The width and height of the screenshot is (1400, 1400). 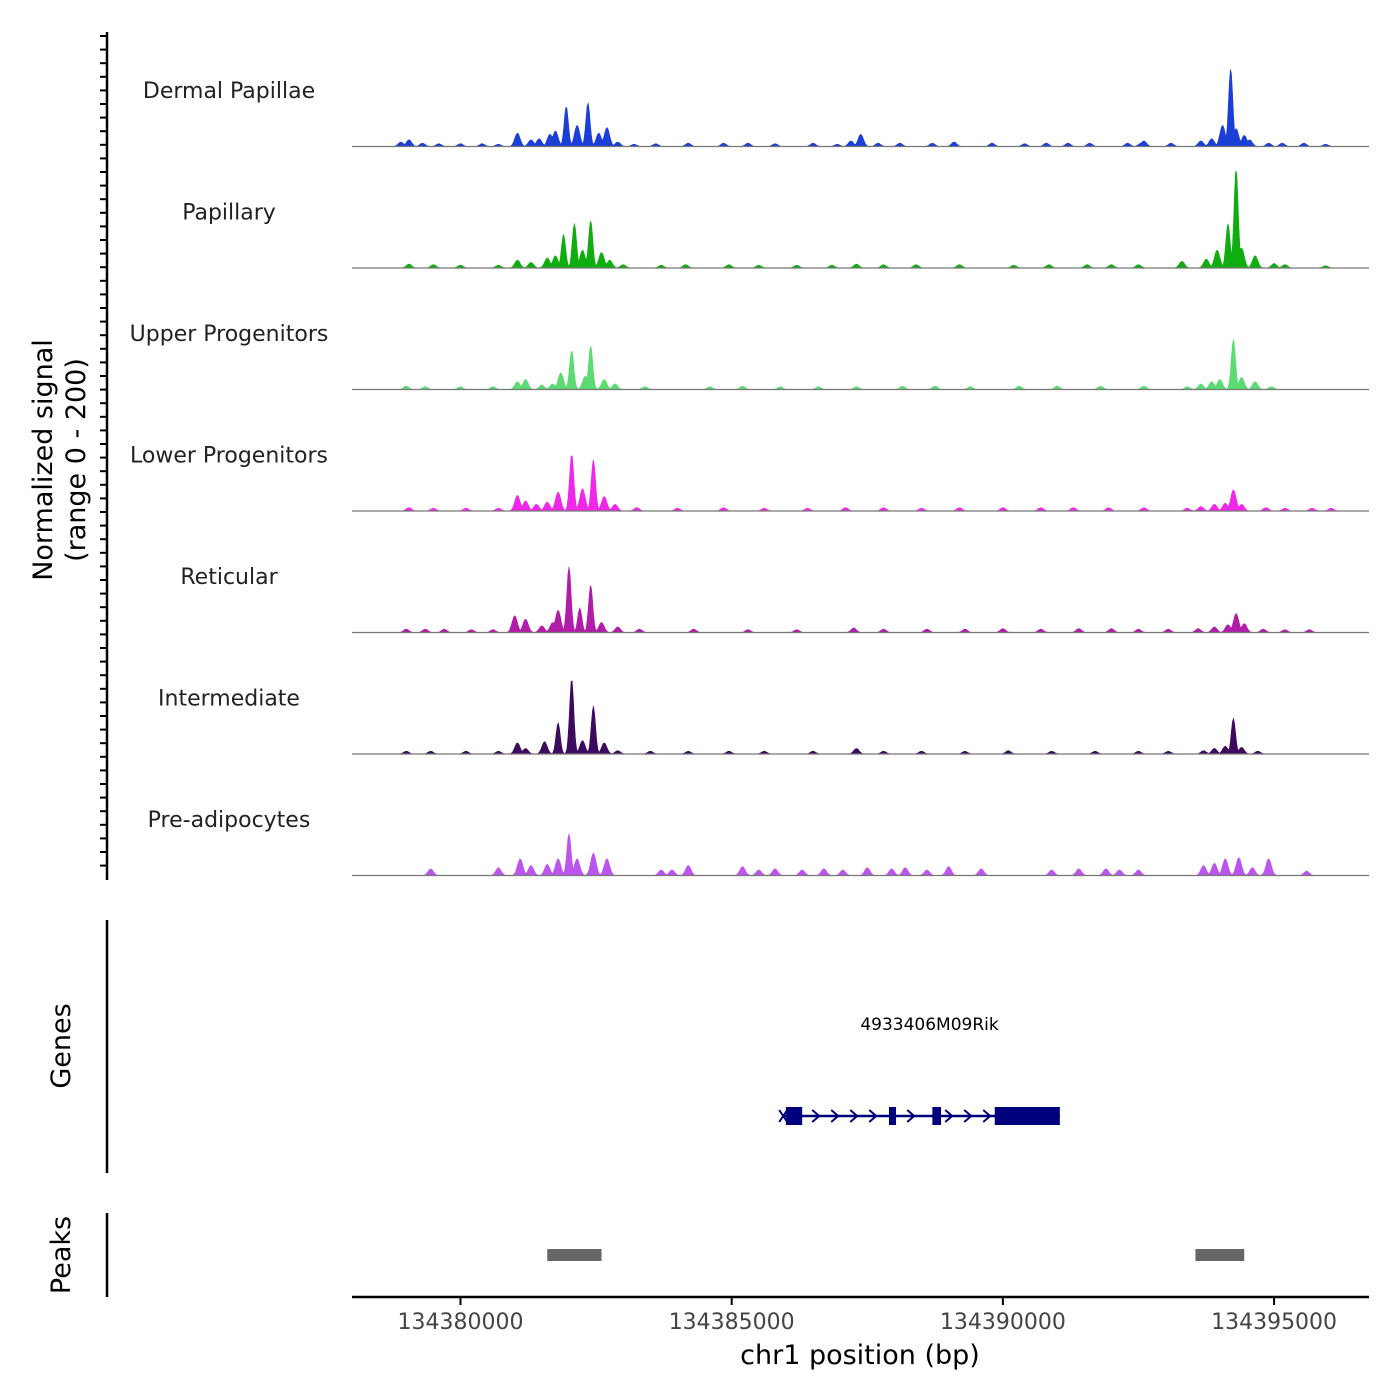 What do you see at coordinates (76, 460) in the screenshot?
I see `y-axis-range-label: (range 0 - 200)` at bounding box center [76, 460].